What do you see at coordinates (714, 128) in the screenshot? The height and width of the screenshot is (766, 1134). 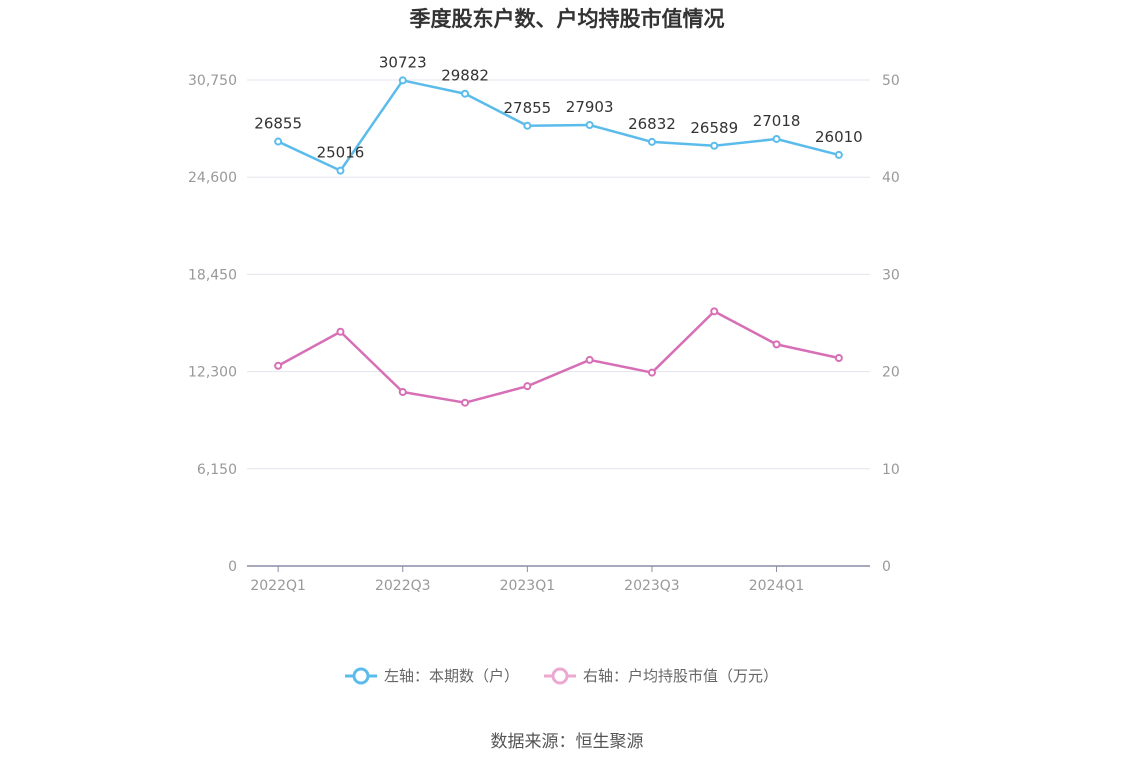 I see `series-left-data-label: 26589` at bounding box center [714, 128].